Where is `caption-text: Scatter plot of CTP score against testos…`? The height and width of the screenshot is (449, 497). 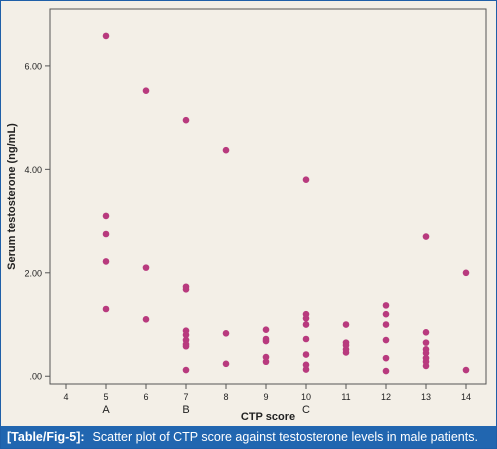
caption-text: Scatter plot of CTP score against testos… is located at coordinates (285, 437).